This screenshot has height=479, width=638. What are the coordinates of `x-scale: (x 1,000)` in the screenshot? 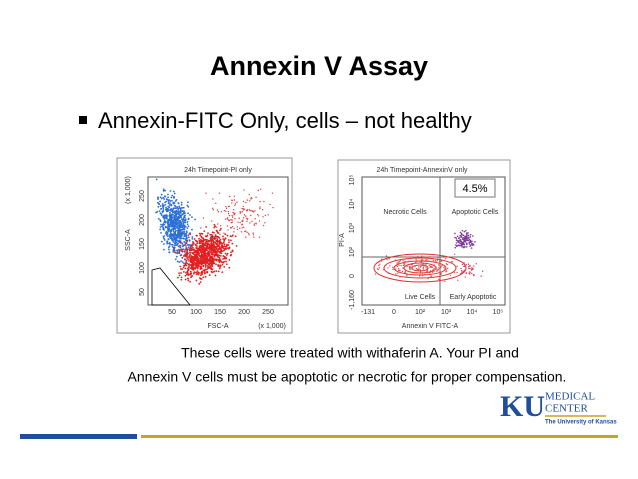 It's located at (272, 326).